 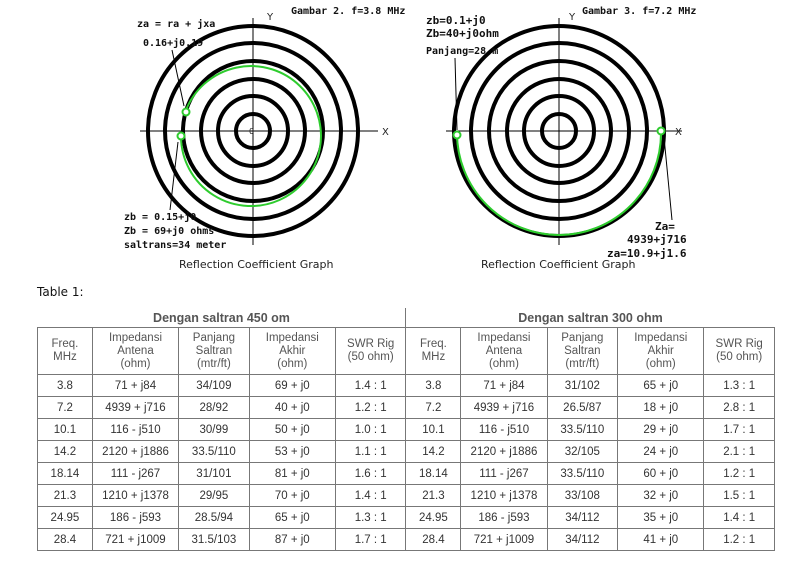 I want to click on table-cell: 81 + j0, so click(x=292, y=473).